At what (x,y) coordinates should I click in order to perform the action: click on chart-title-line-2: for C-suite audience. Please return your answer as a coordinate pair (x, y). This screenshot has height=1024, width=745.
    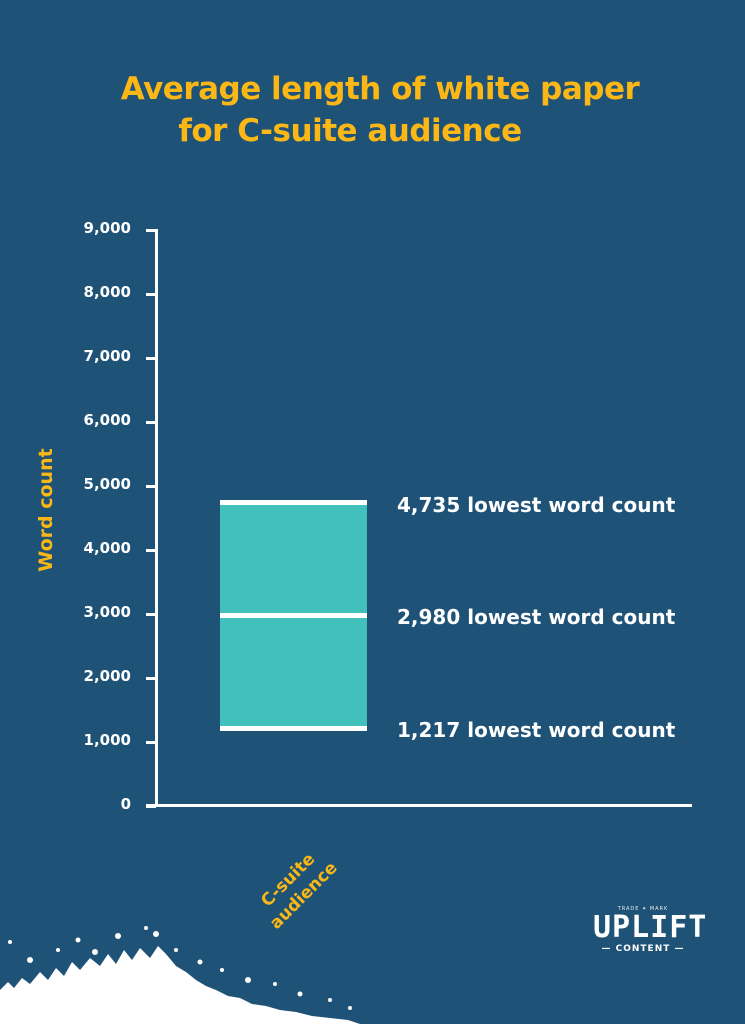
    Looking at the image, I should click on (350, 131).